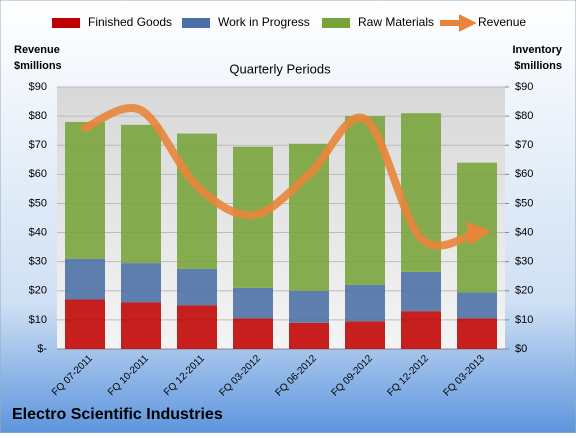 Image resolution: width=576 pixels, height=438 pixels. Describe the element at coordinates (524, 174) in the screenshot. I see `y2-tick-label: $60` at that location.